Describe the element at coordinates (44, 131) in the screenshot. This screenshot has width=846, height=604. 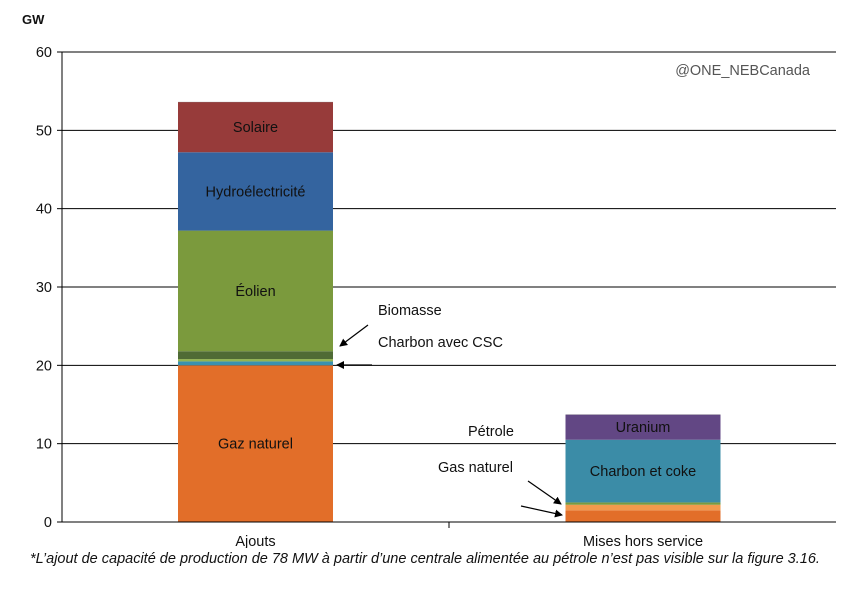
I see `y-tick-label-50: 50` at that location.